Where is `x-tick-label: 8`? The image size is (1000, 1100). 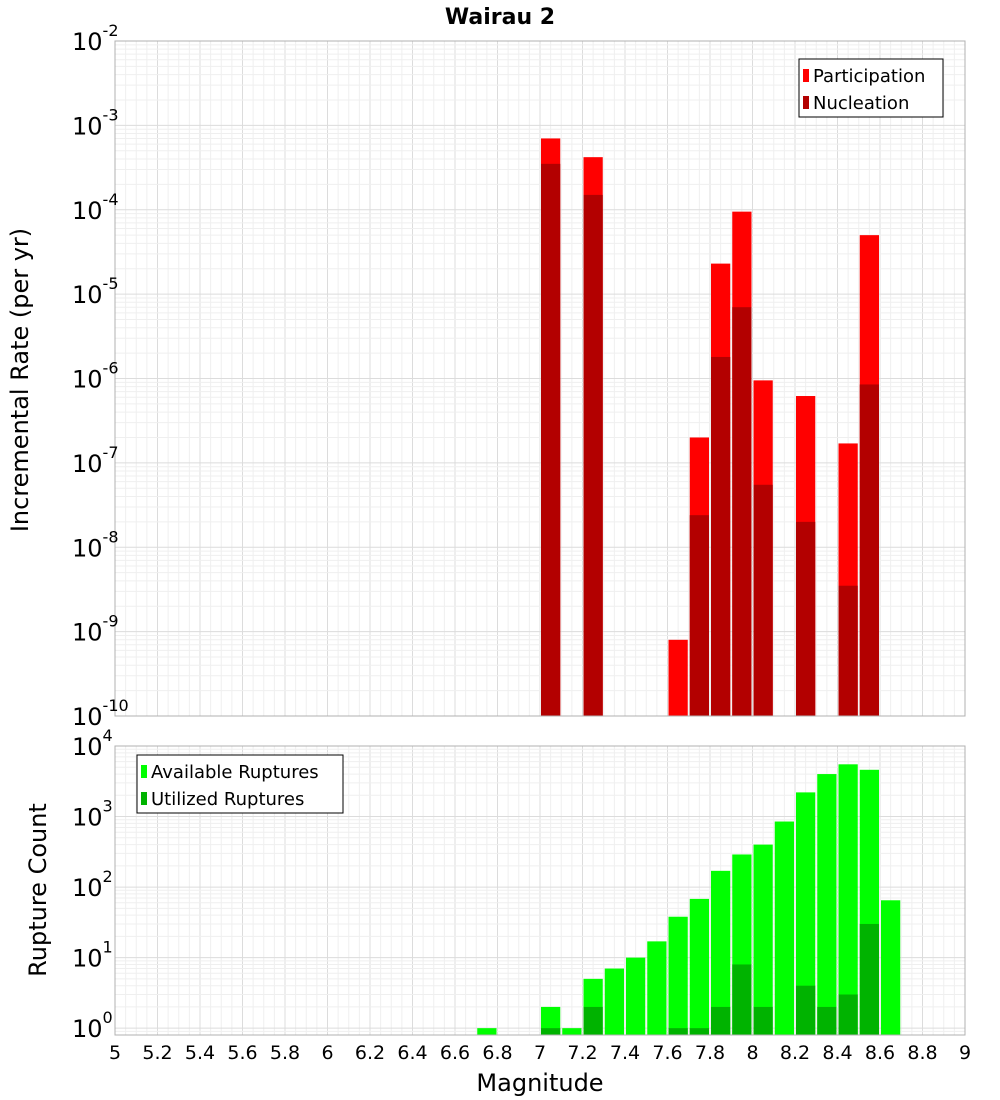 x-tick-label: 8 is located at coordinates (752, 1053).